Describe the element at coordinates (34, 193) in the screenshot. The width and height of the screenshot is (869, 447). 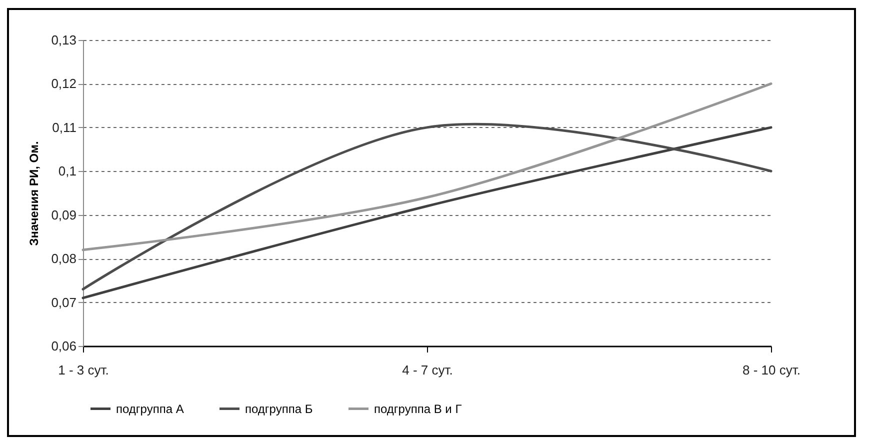
I see `y-axis-title: Значения РИ, Ом.` at that location.